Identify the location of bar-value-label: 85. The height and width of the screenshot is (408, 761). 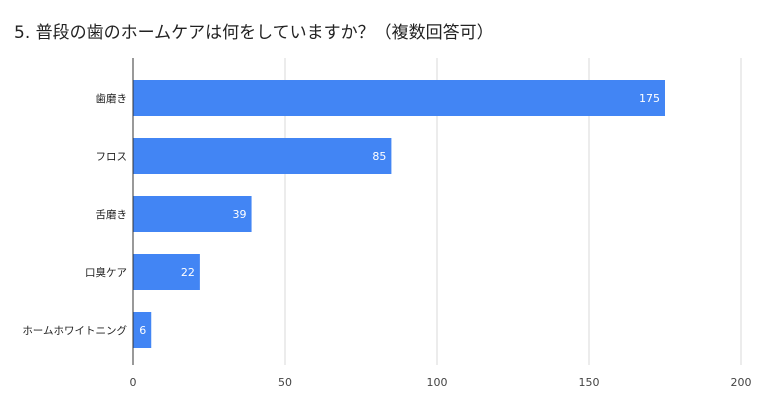
(379, 156).